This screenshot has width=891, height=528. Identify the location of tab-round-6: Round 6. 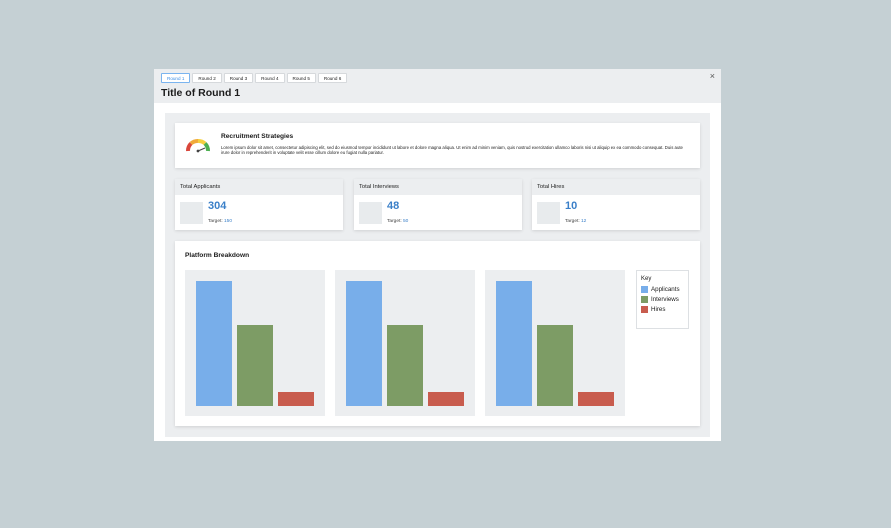
(332, 78).